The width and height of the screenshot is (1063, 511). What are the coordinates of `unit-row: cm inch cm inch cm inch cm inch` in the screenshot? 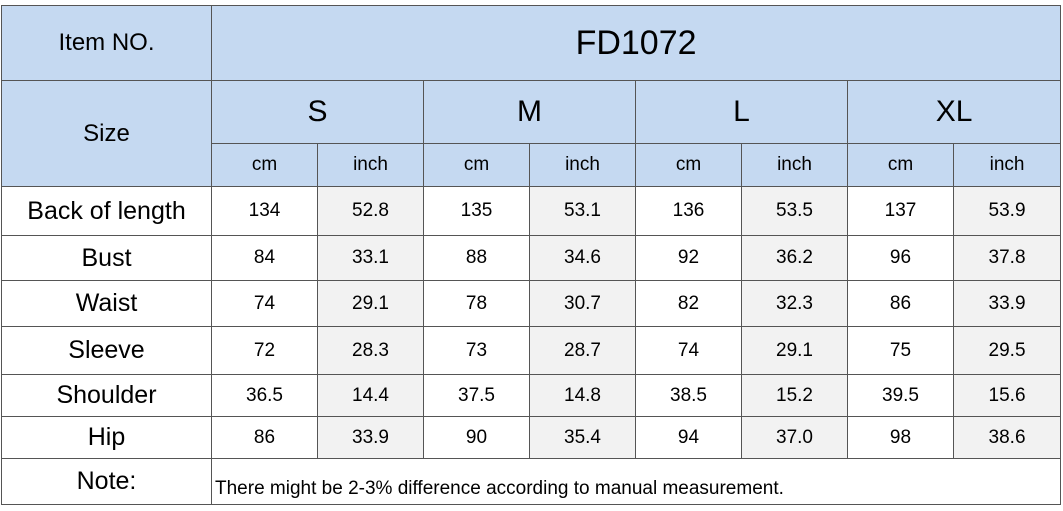 It's located at (532, 165).